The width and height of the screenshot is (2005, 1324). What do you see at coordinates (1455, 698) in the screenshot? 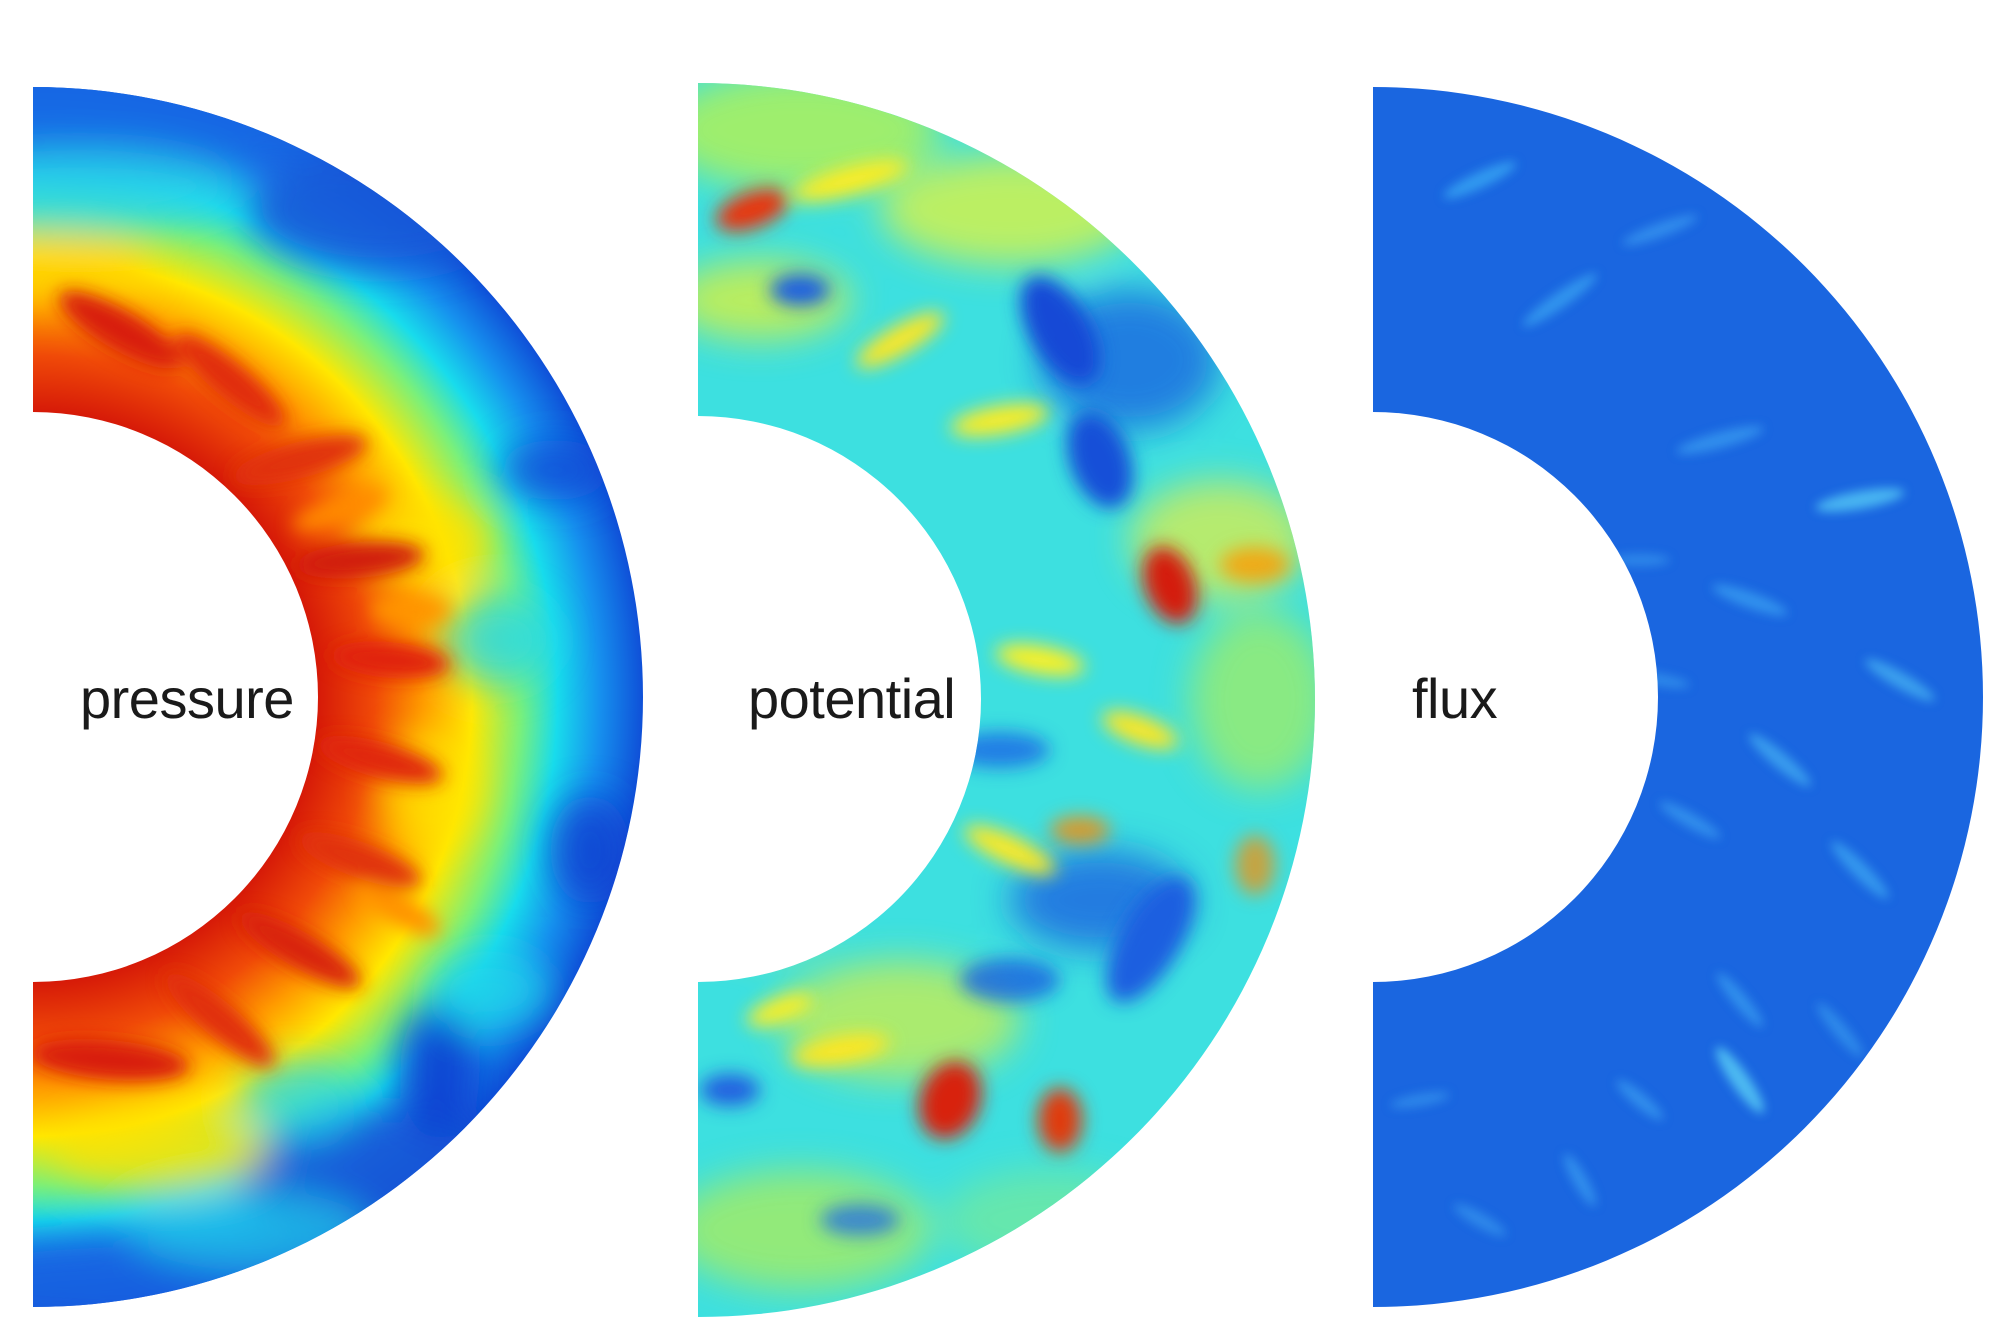
I see `flux-label: flux` at bounding box center [1455, 698].